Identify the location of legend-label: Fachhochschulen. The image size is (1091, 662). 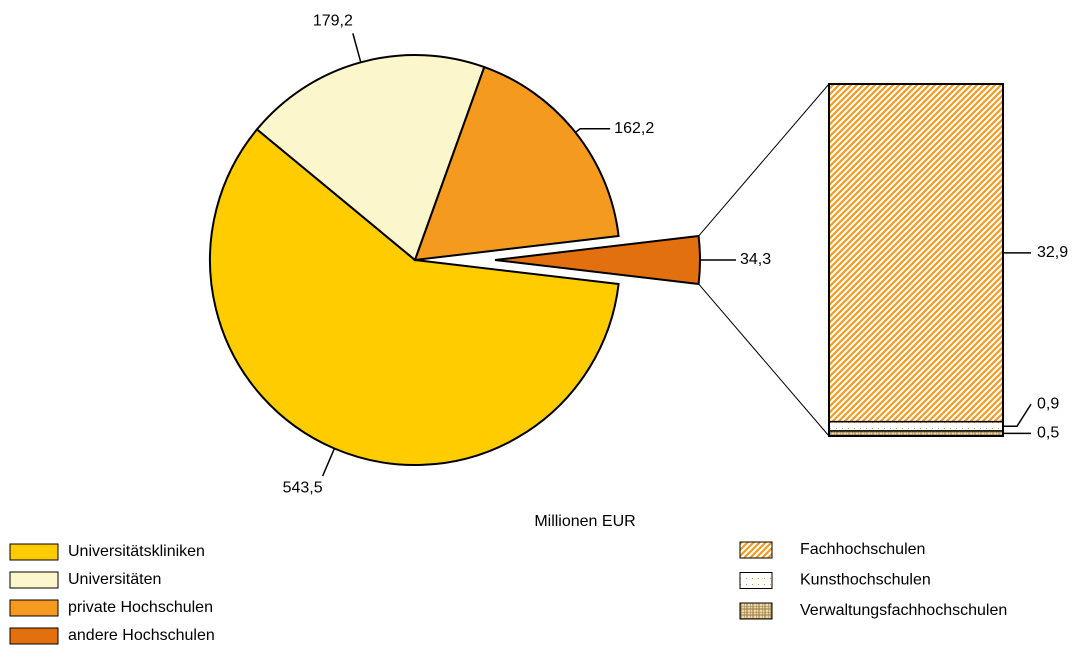
(862, 549).